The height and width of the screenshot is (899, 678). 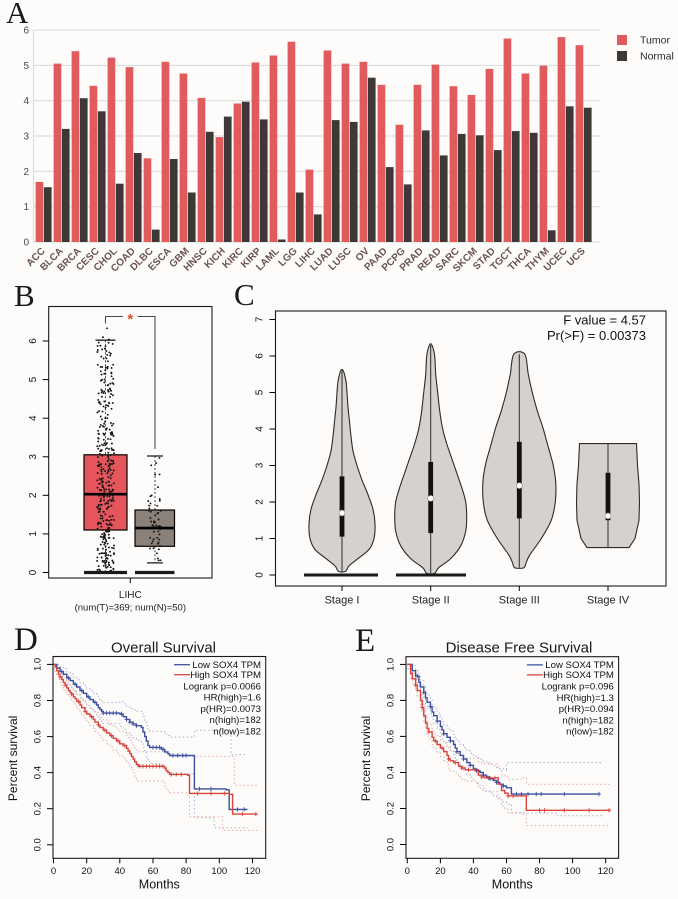 I want to click on svg-text: A, so click(x=17, y=15).